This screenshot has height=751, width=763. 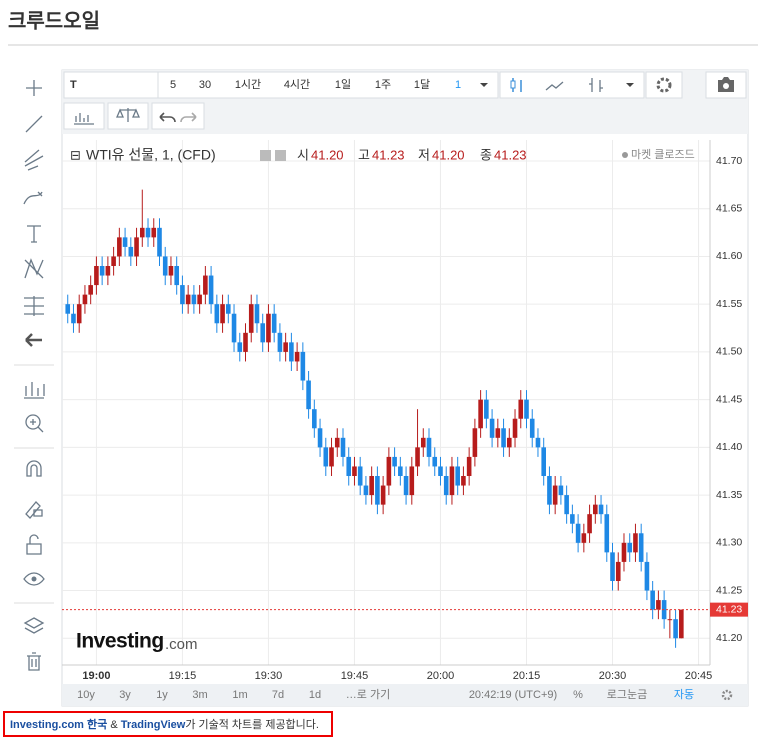 I want to click on status-dot, so click(x=625, y=155).